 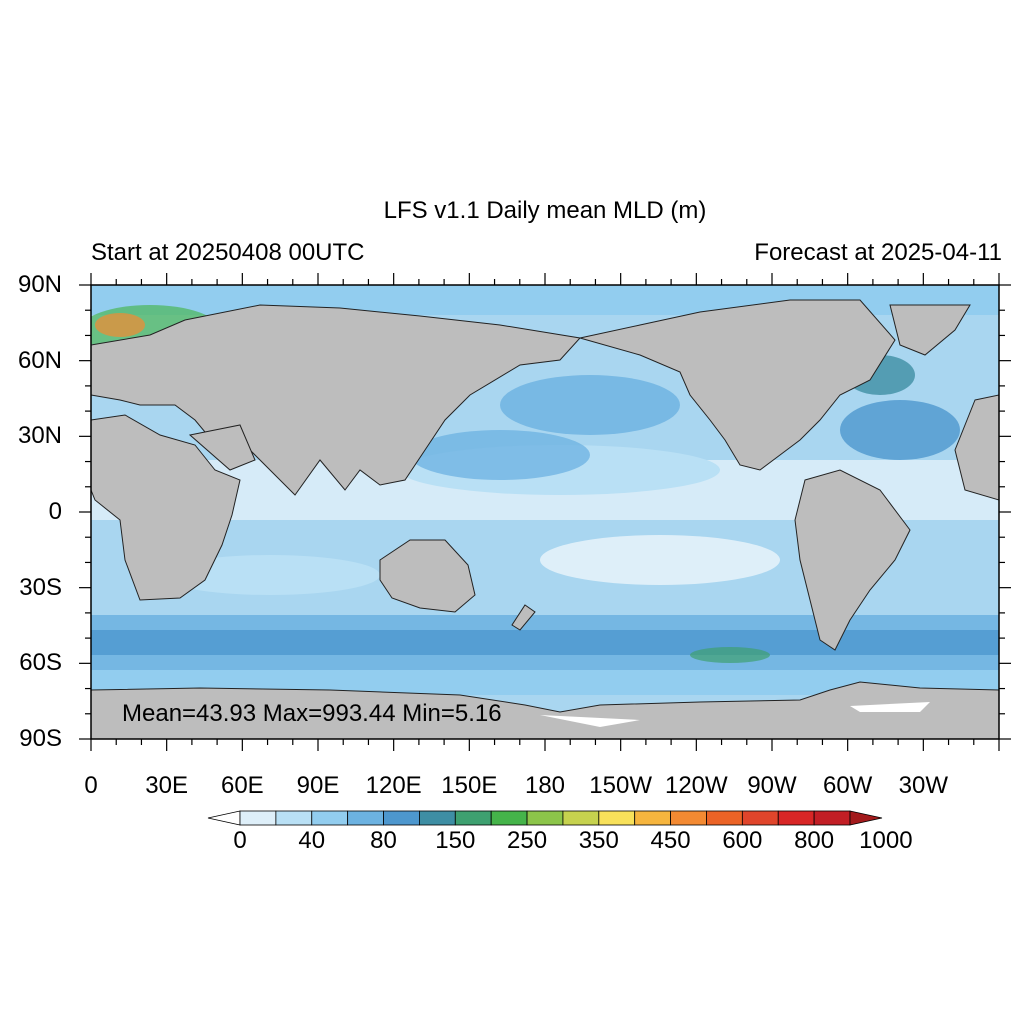 What do you see at coordinates (923, 785) in the screenshot?
I see `lon-label: 30W` at bounding box center [923, 785].